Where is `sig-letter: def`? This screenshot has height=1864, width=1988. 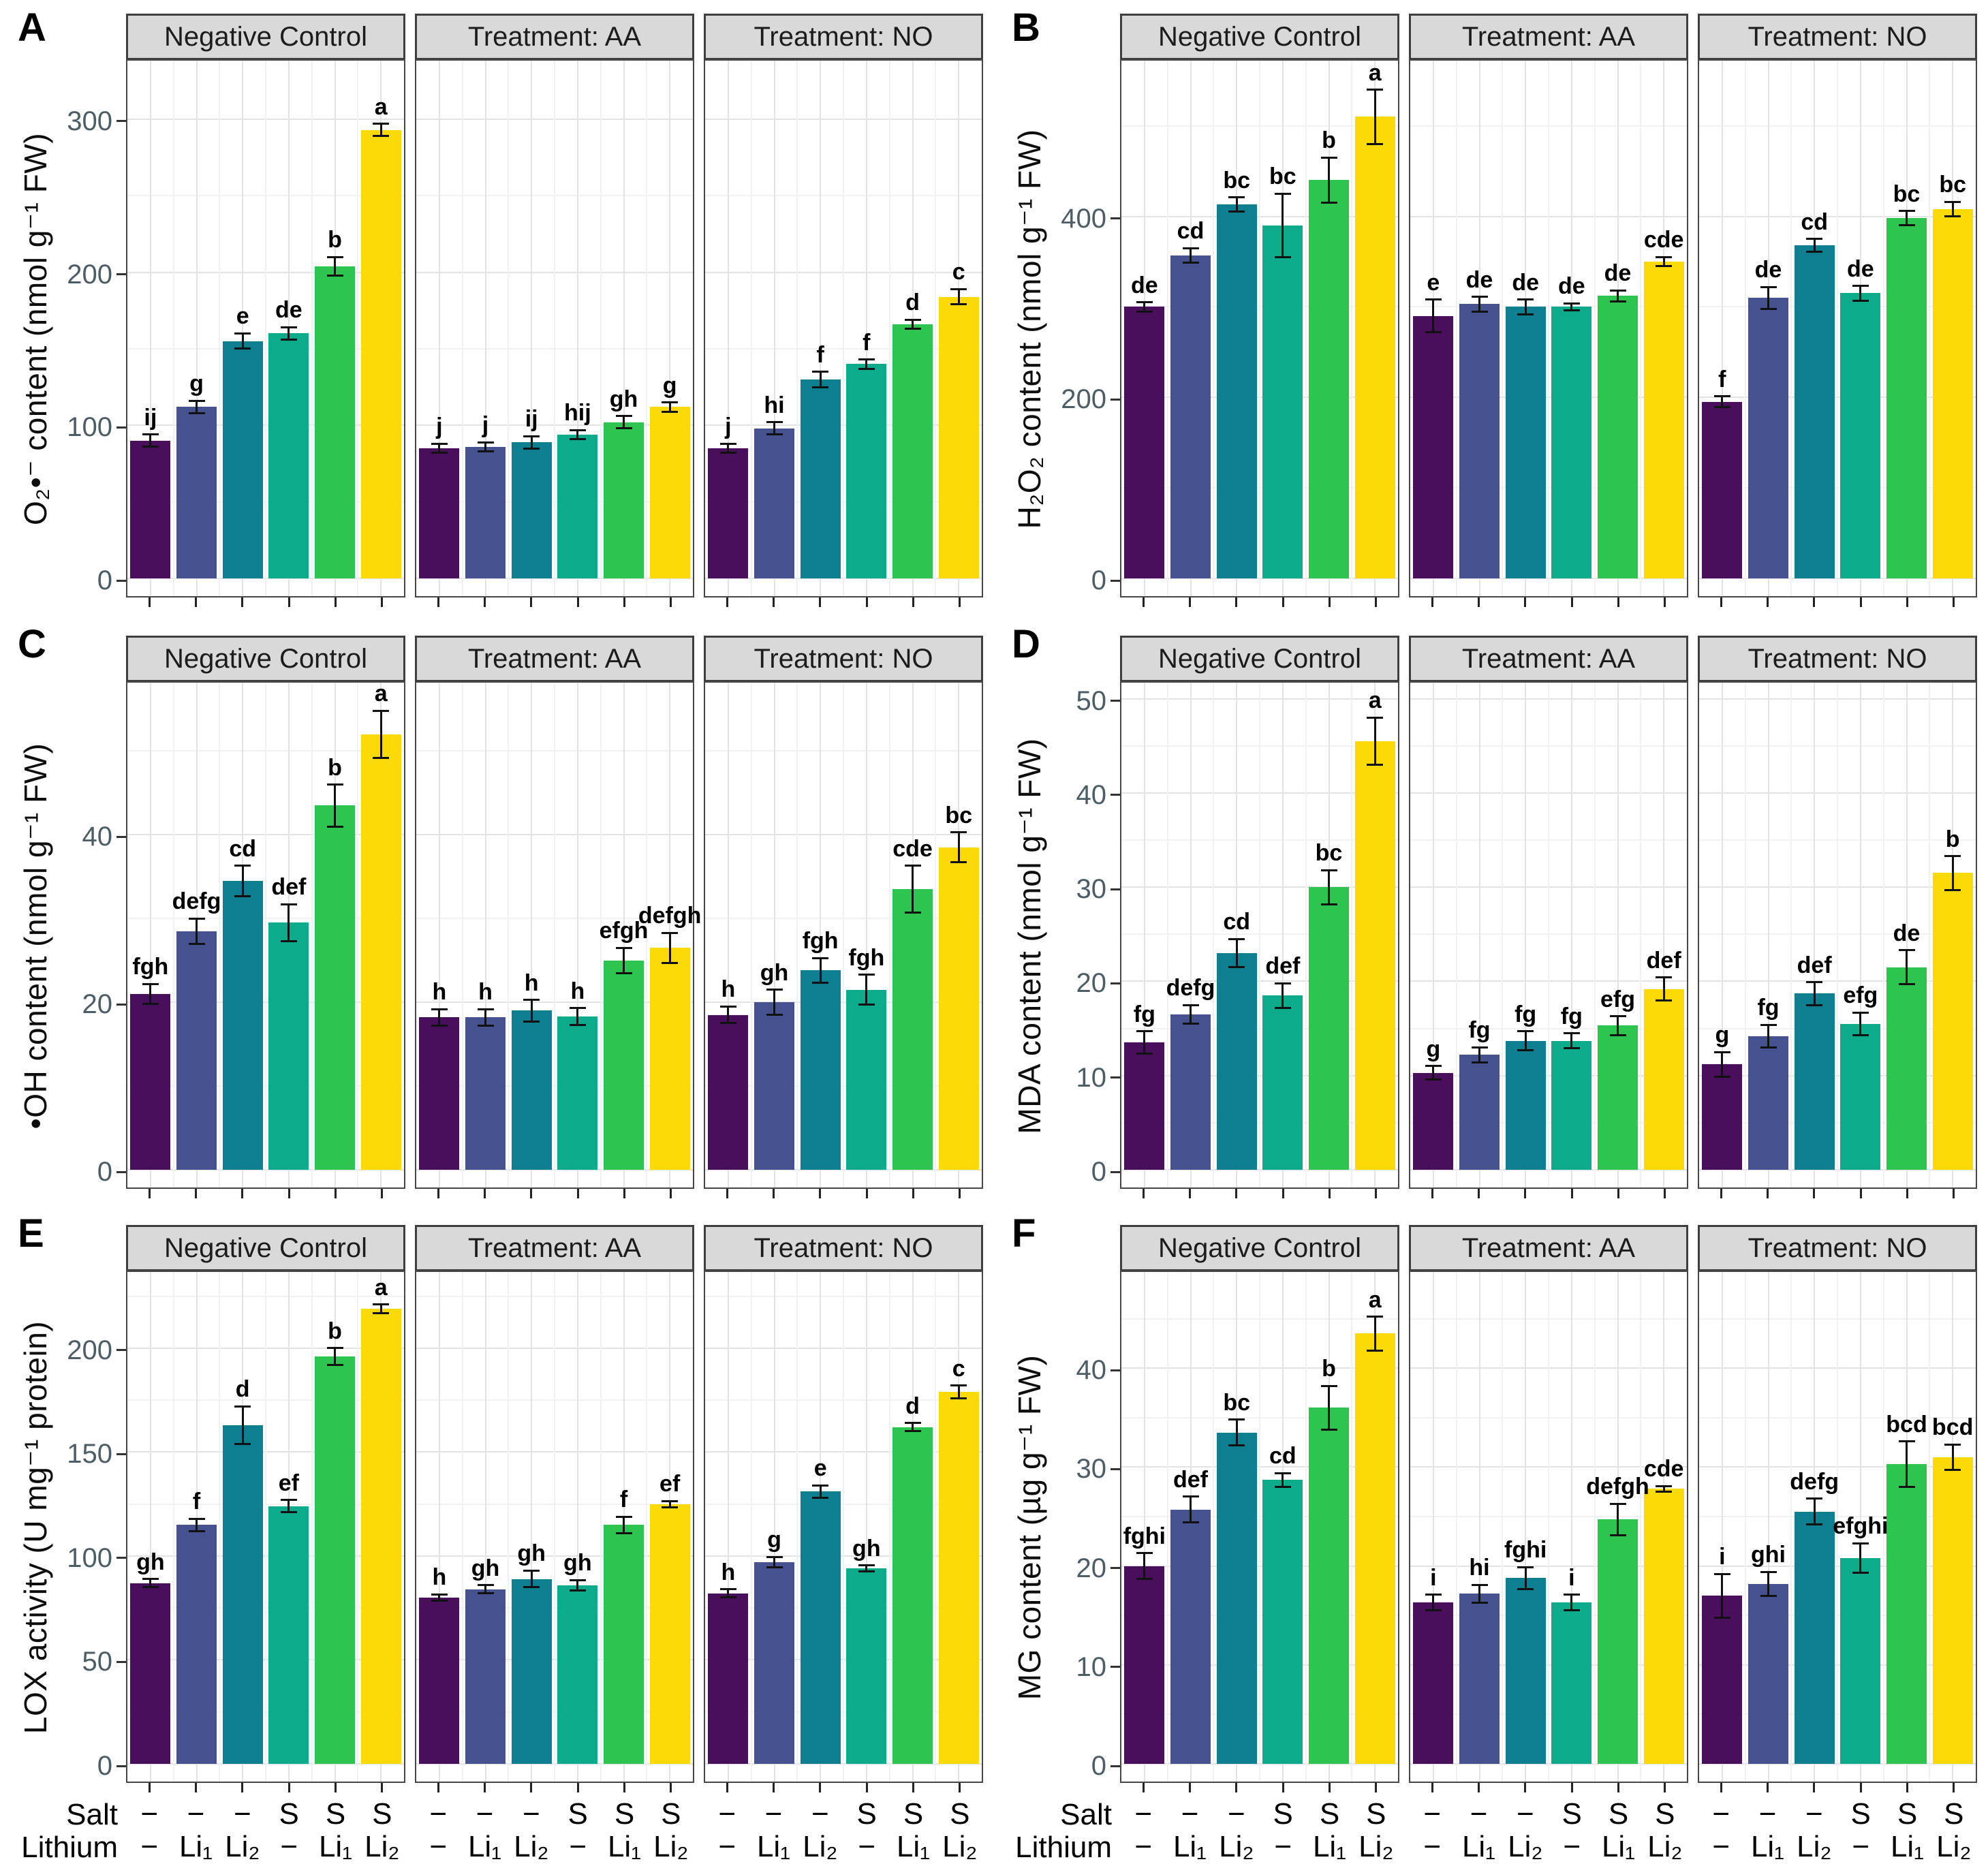 sig-letter: def is located at coordinates (1283, 966).